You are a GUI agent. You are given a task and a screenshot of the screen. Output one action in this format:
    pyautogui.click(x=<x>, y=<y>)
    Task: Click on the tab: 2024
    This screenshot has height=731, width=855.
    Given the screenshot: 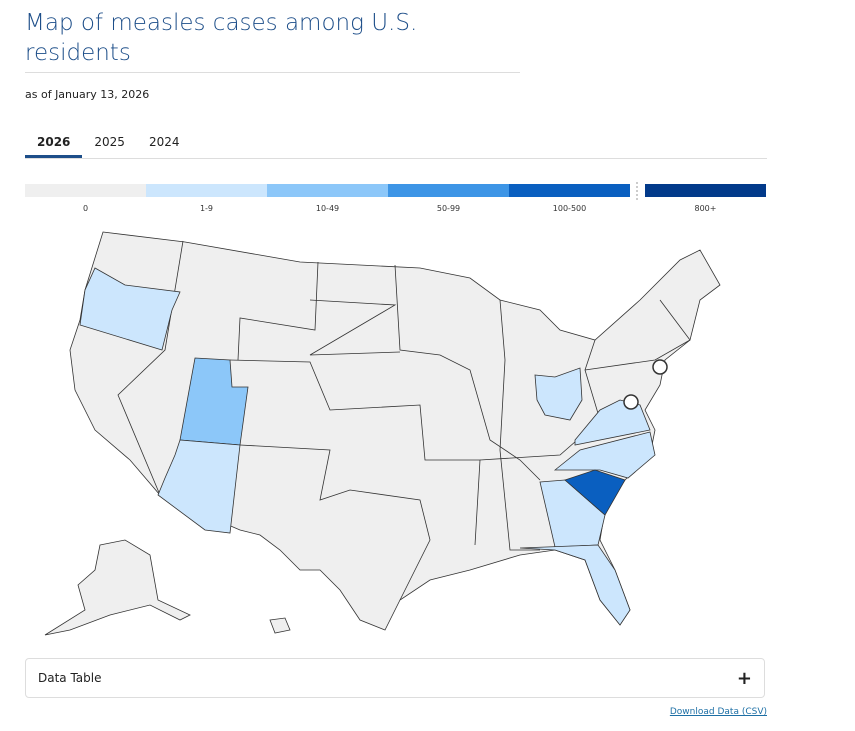 What is the action you would take?
    pyautogui.click(x=164, y=142)
    